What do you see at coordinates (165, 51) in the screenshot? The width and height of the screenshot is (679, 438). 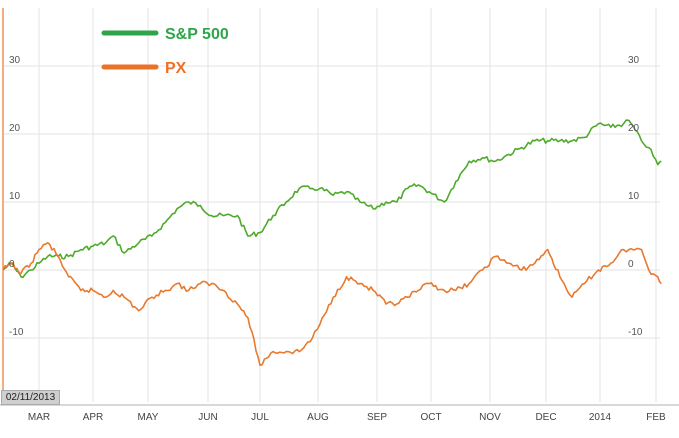 I see `legend: S&P 500 PX` at bounding box center [165, 51].